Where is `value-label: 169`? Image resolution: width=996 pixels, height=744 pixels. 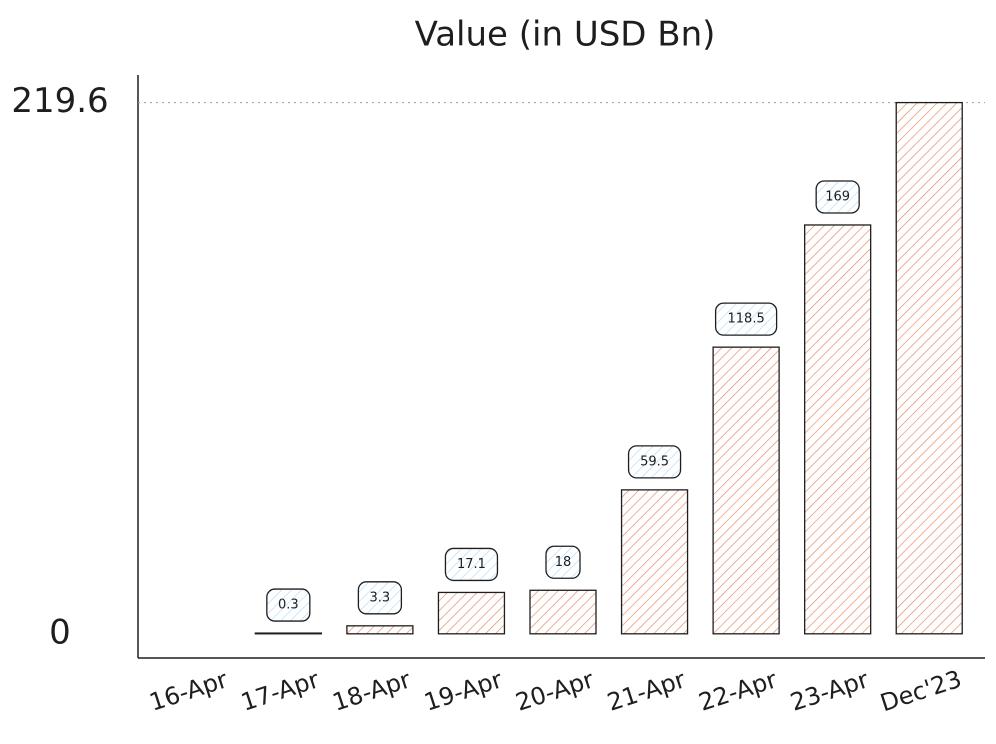 value-label: 169 is located at coordinates (837, 196).